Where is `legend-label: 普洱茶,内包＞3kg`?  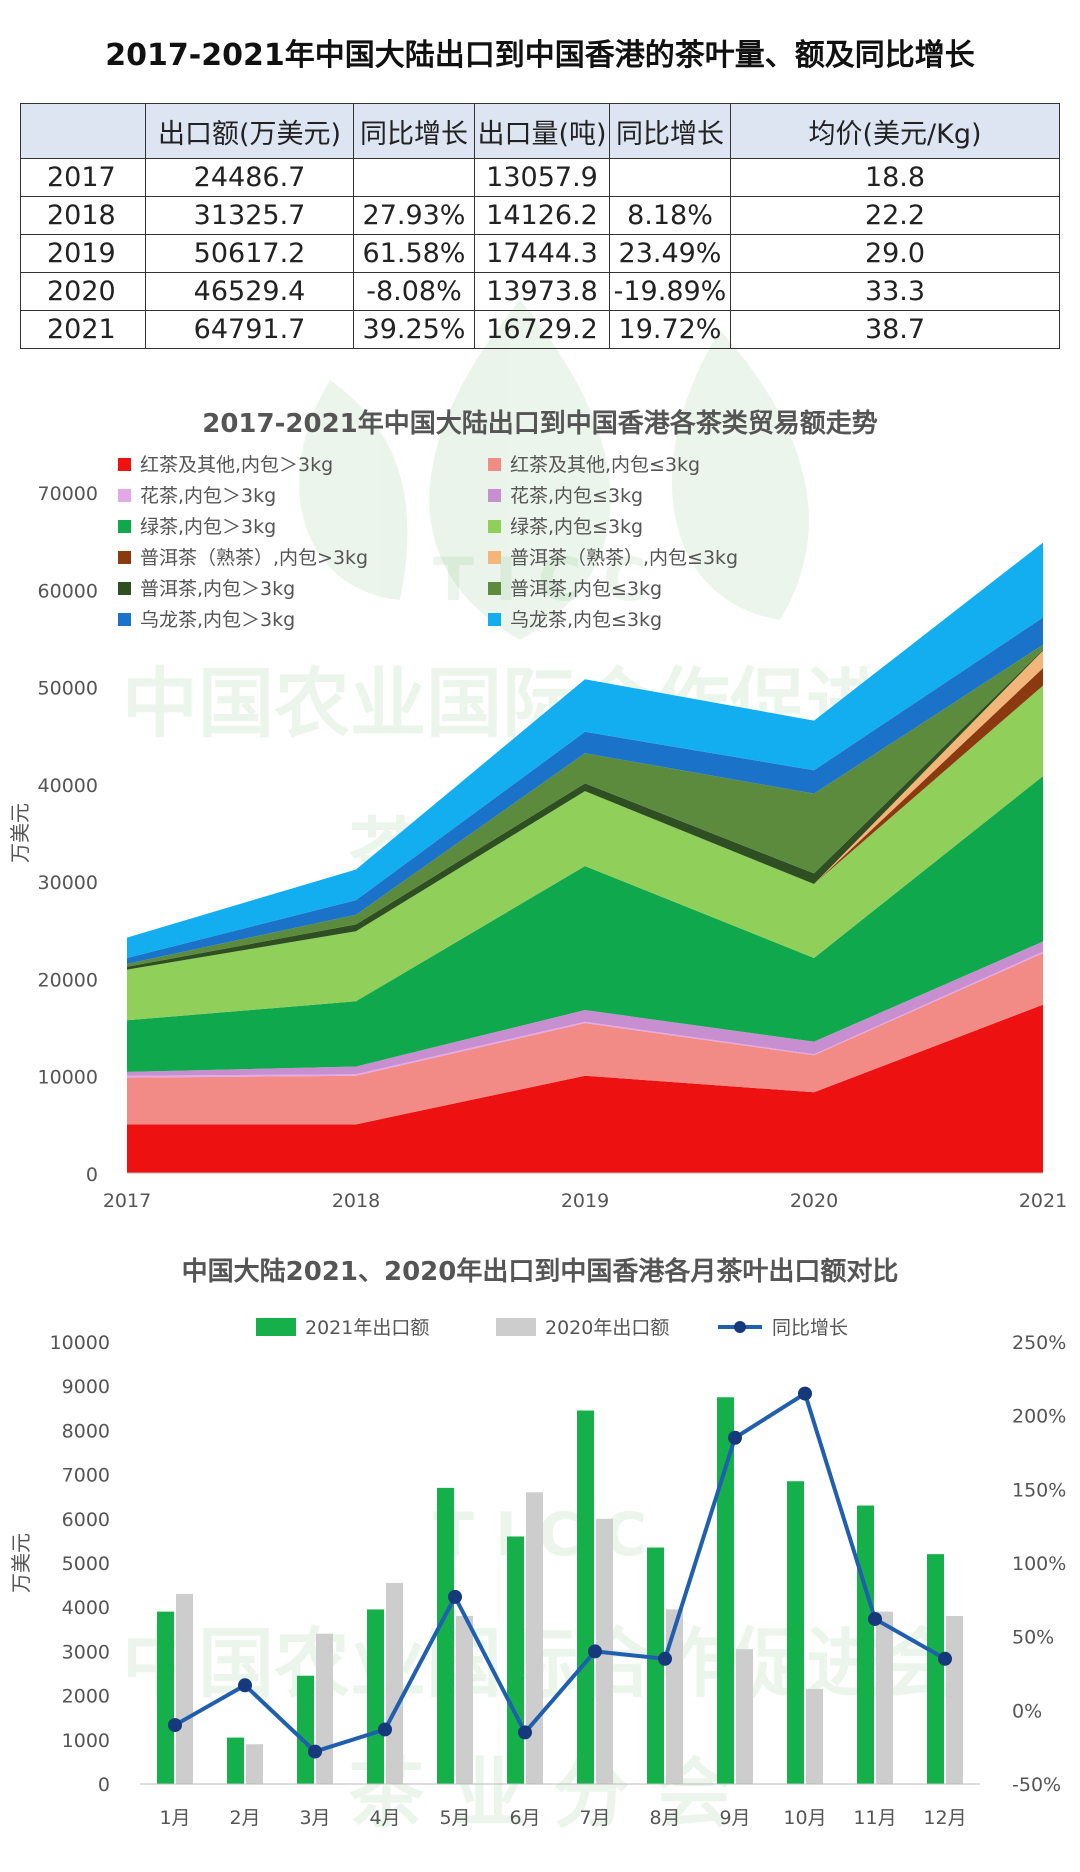
legend-label: 普洱茶,内包＞3kg is located at coordinates (217, 589).